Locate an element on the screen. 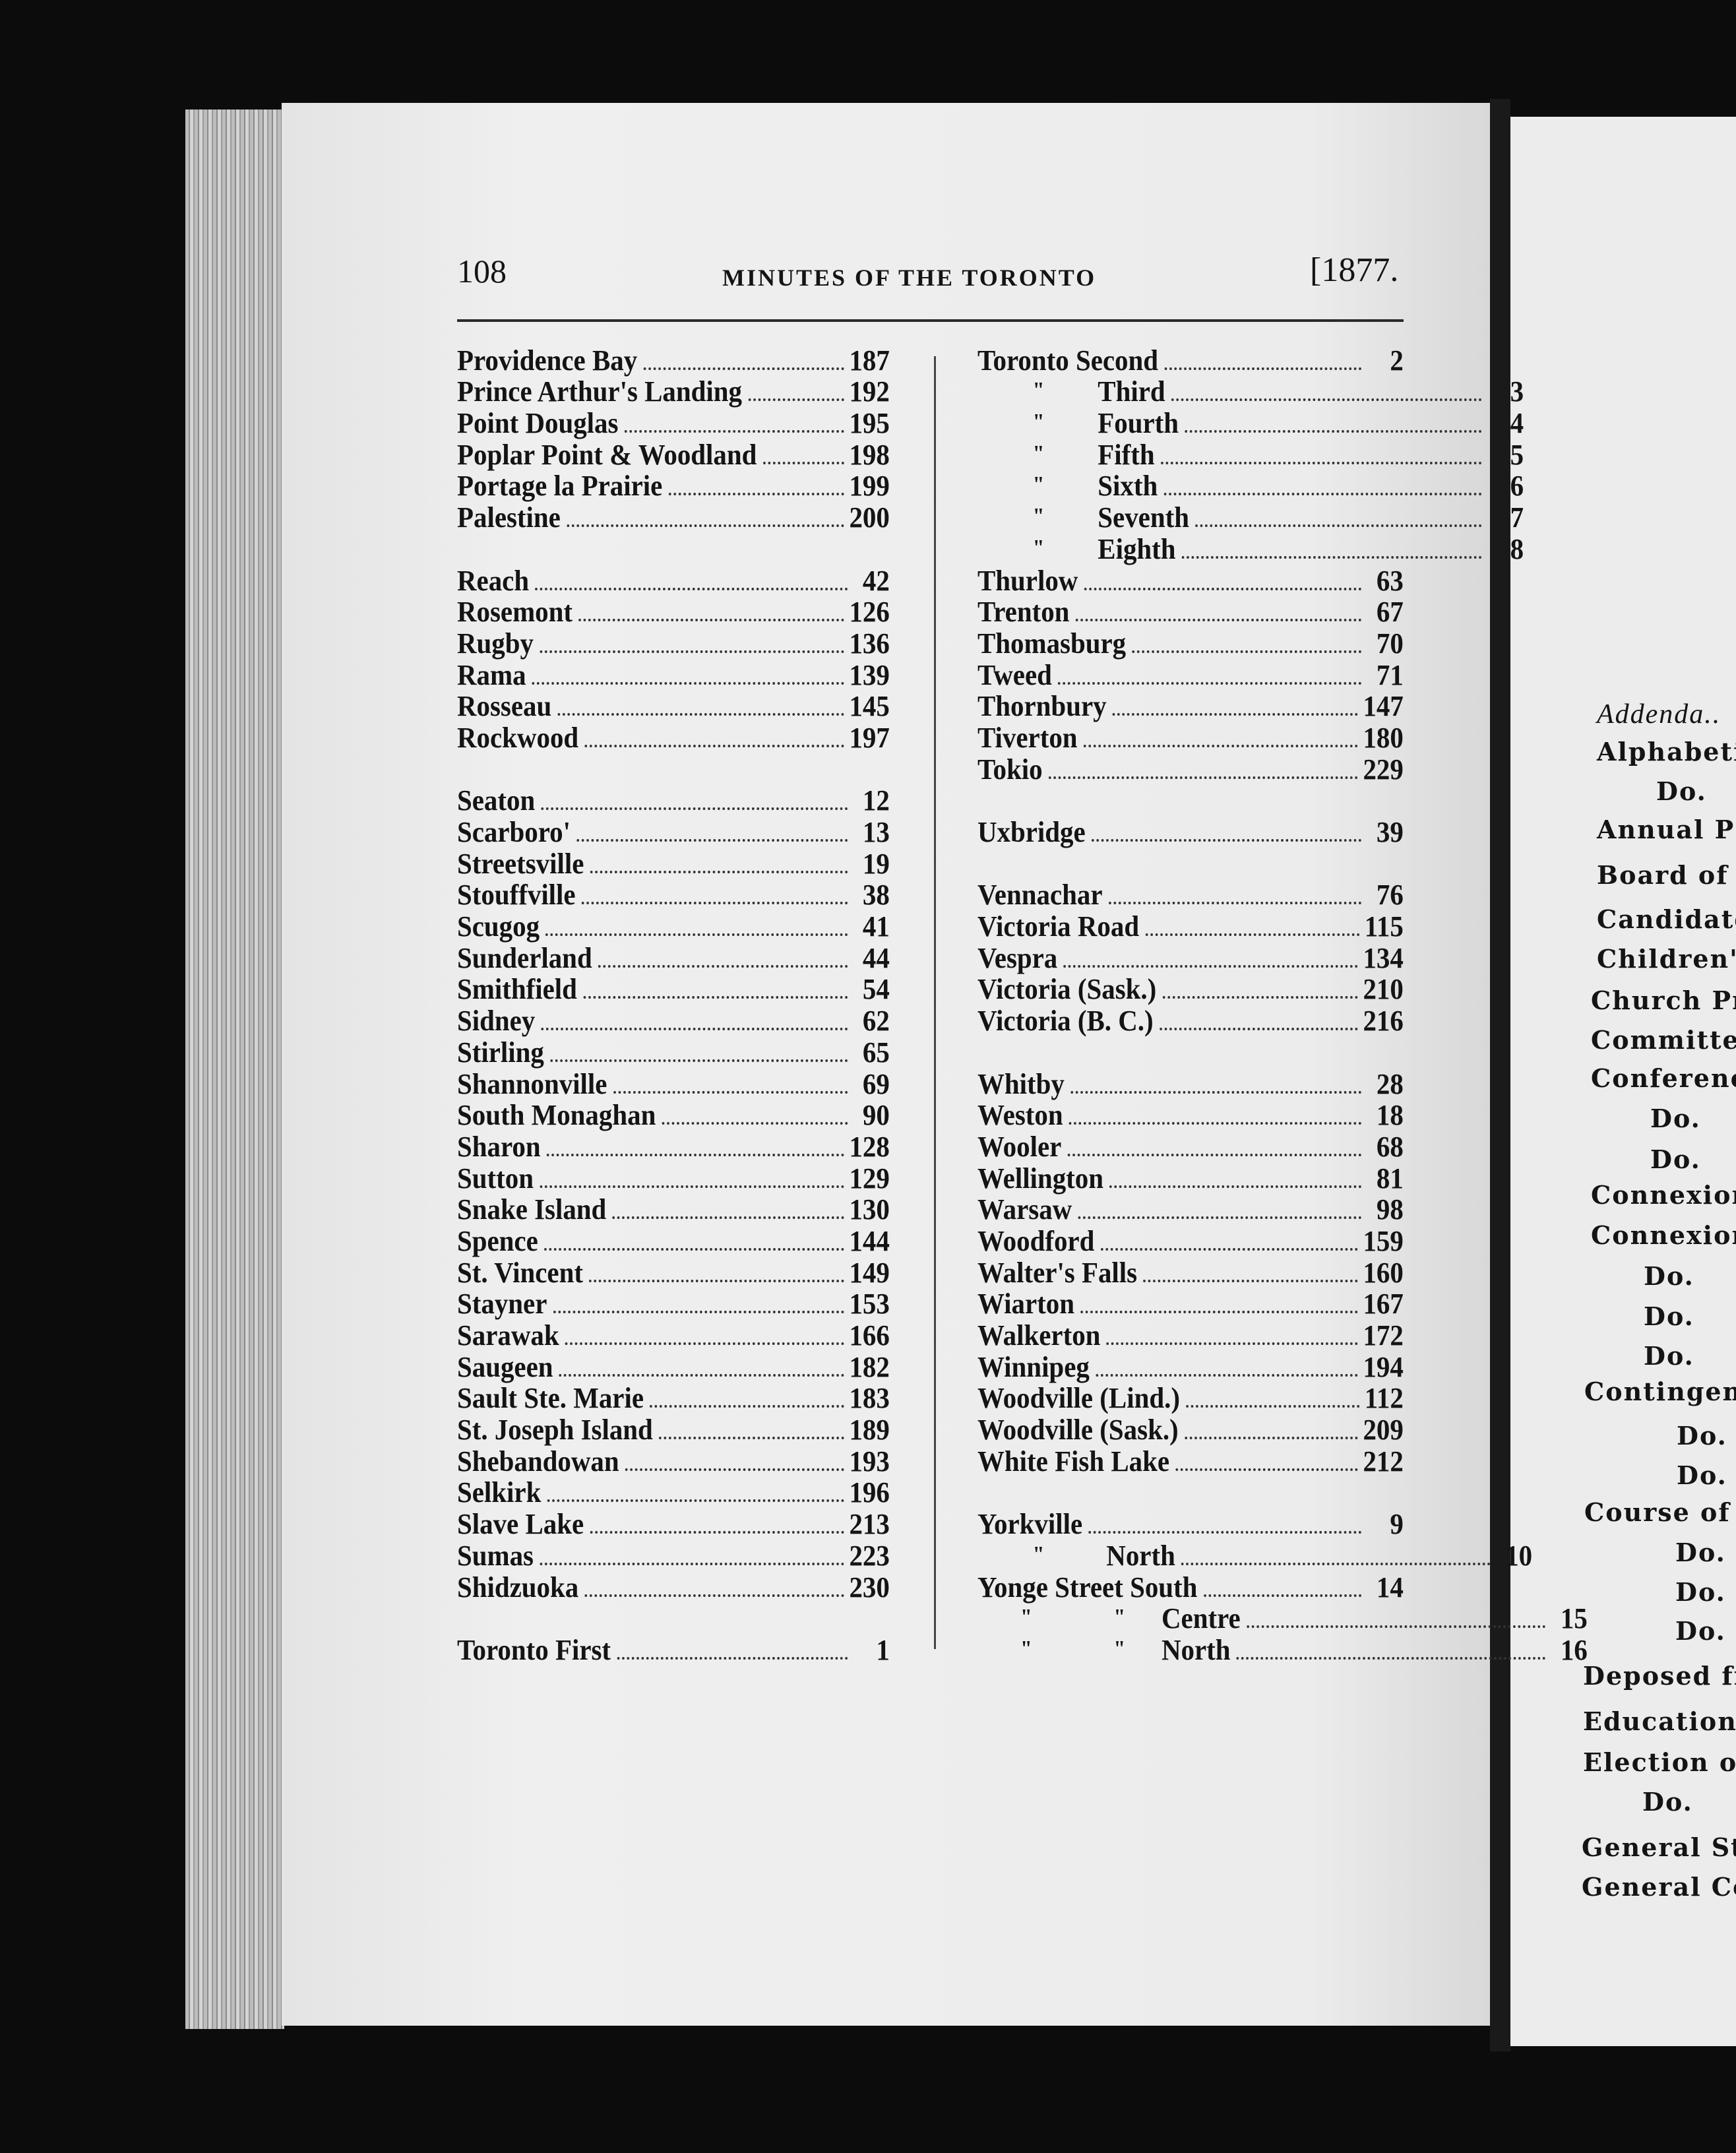 This screenshot has width=1736, height=2153. entry-name: Wooler is located at coordinates (1019, 1147).